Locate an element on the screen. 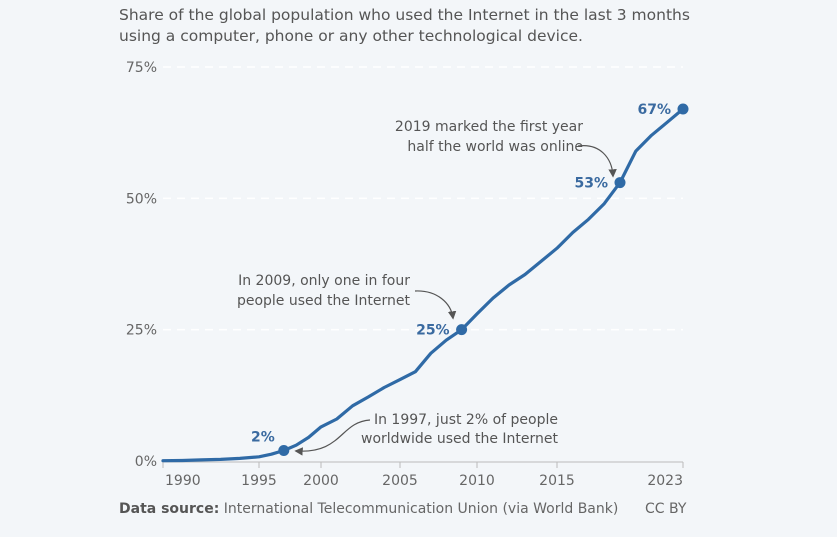 Image resolution: width=837 pixels, height=537 pixels. y-tick-label: 25% is located at coordinates (141, 331).